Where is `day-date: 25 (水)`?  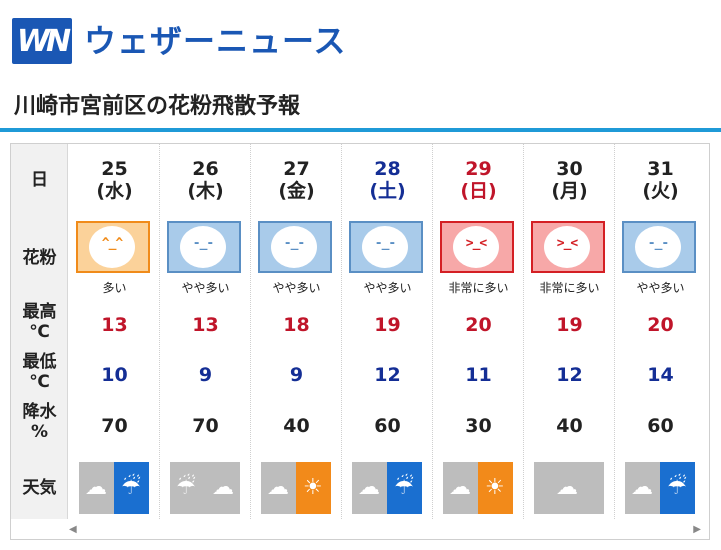
day-date: 25 (水) is located at coordinates (114, 180).